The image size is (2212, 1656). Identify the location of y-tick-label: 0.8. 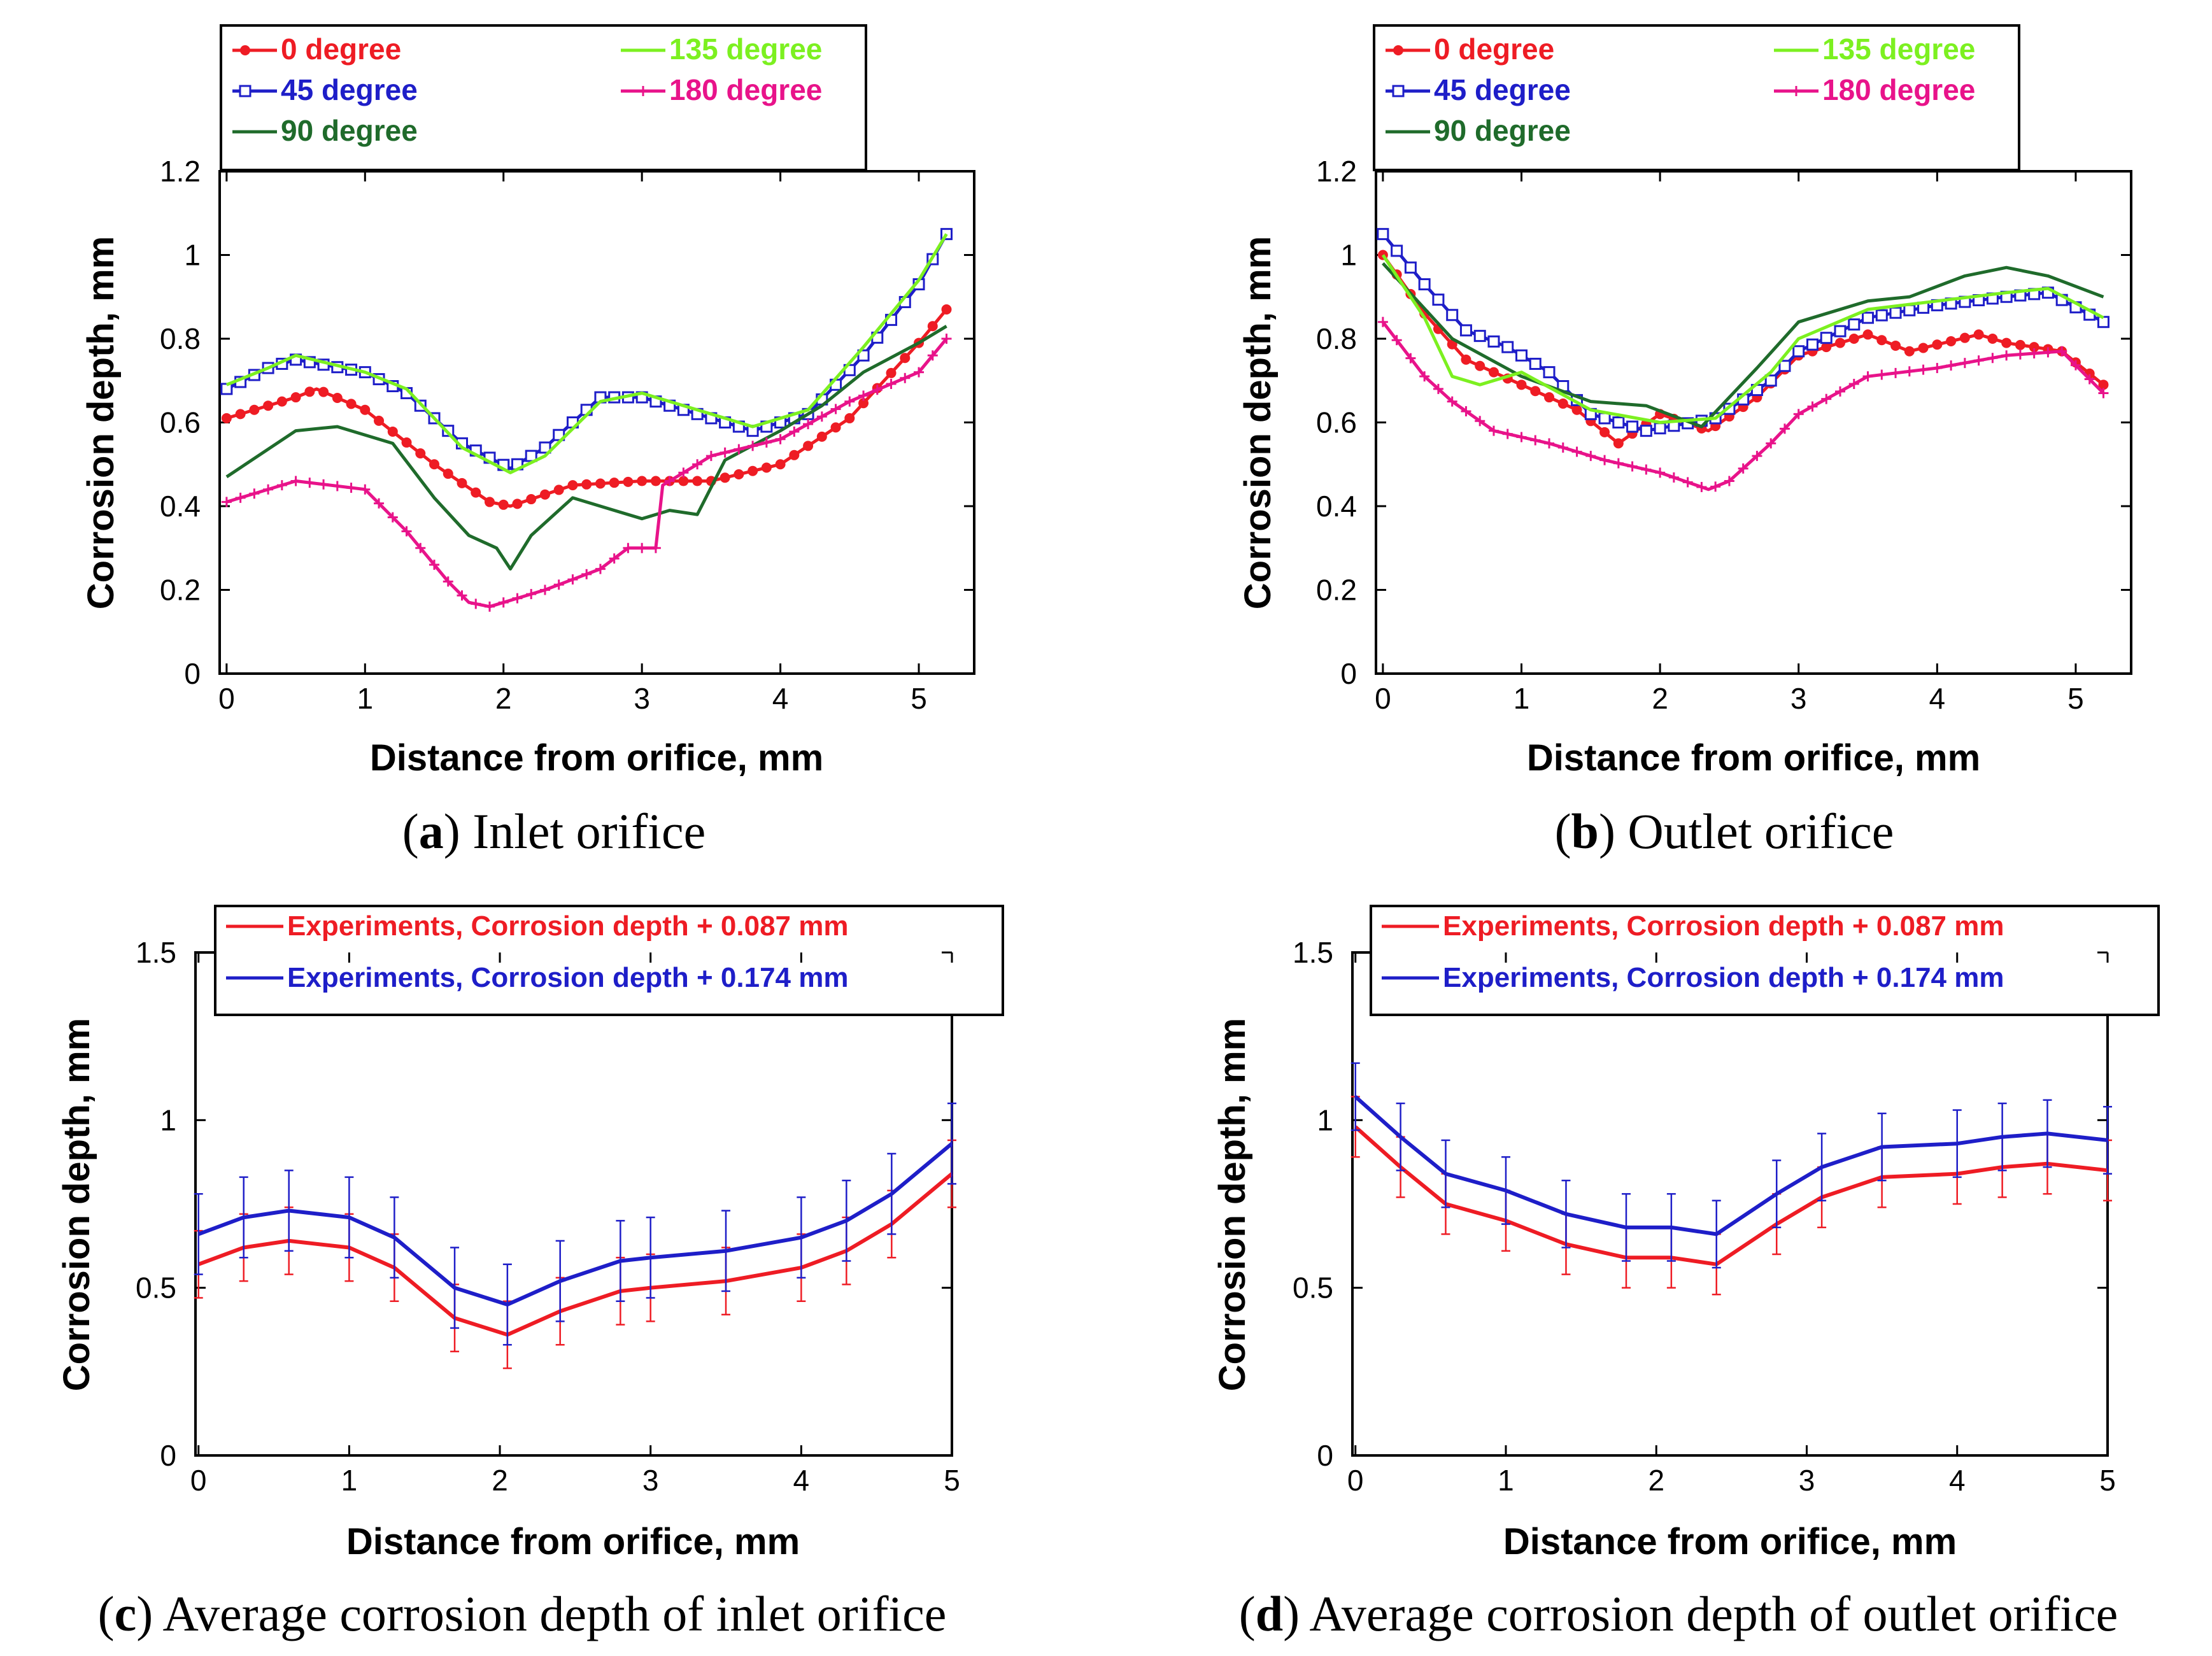
(1336, 338).